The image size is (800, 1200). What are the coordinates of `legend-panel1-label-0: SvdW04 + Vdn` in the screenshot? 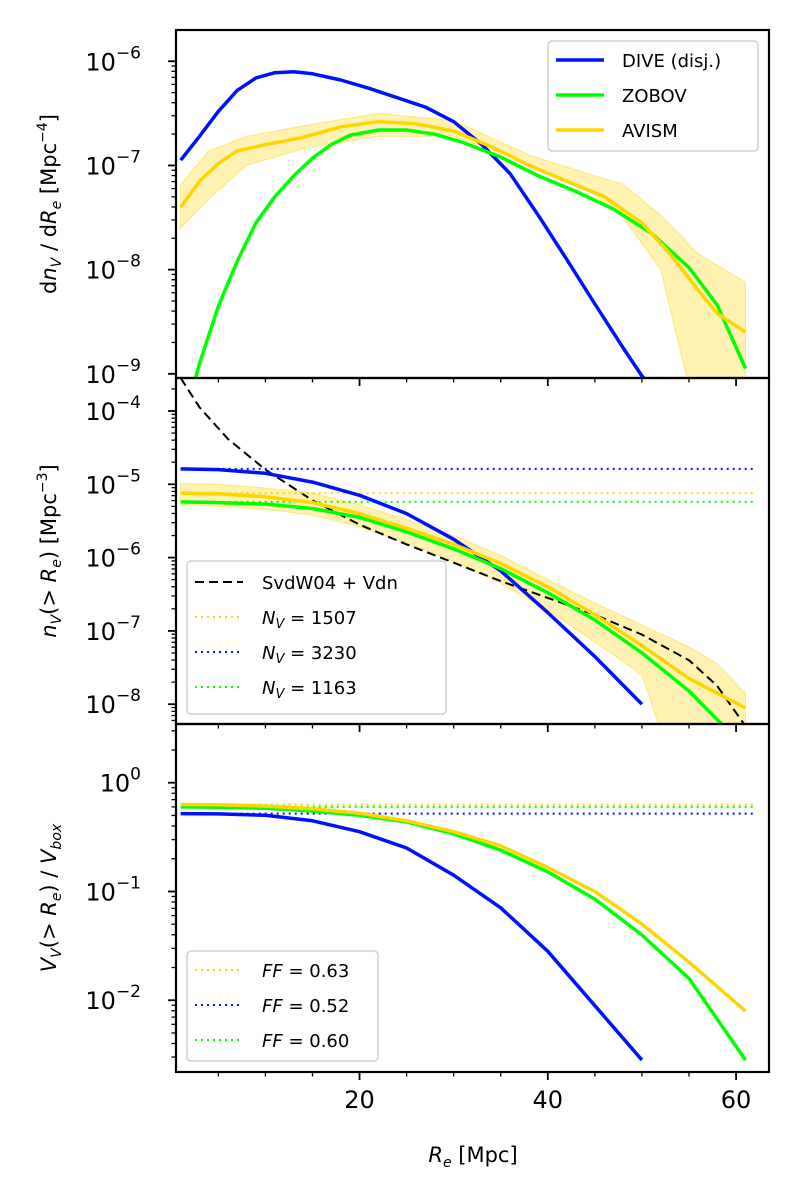 It's located at (330, 583).